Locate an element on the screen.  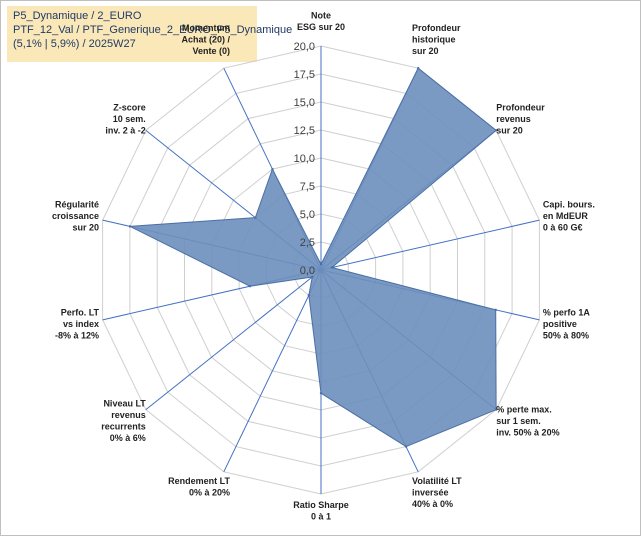
axis-label-line: 40% à 0% is located at coordinates (432, 504).